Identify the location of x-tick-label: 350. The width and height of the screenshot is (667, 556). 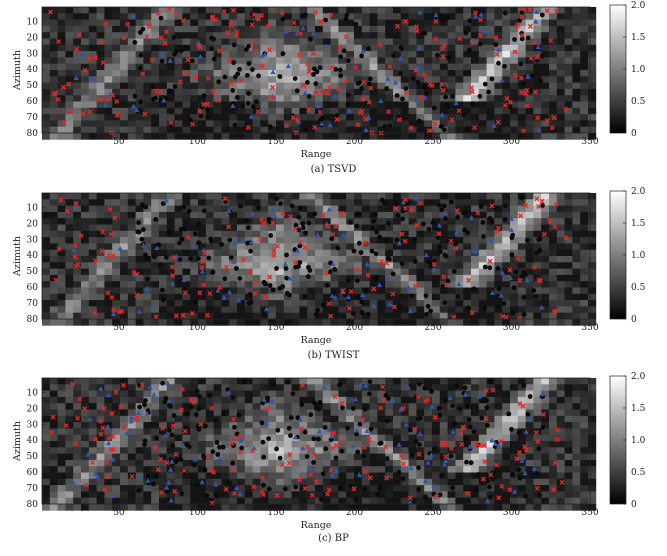
(589, 328).